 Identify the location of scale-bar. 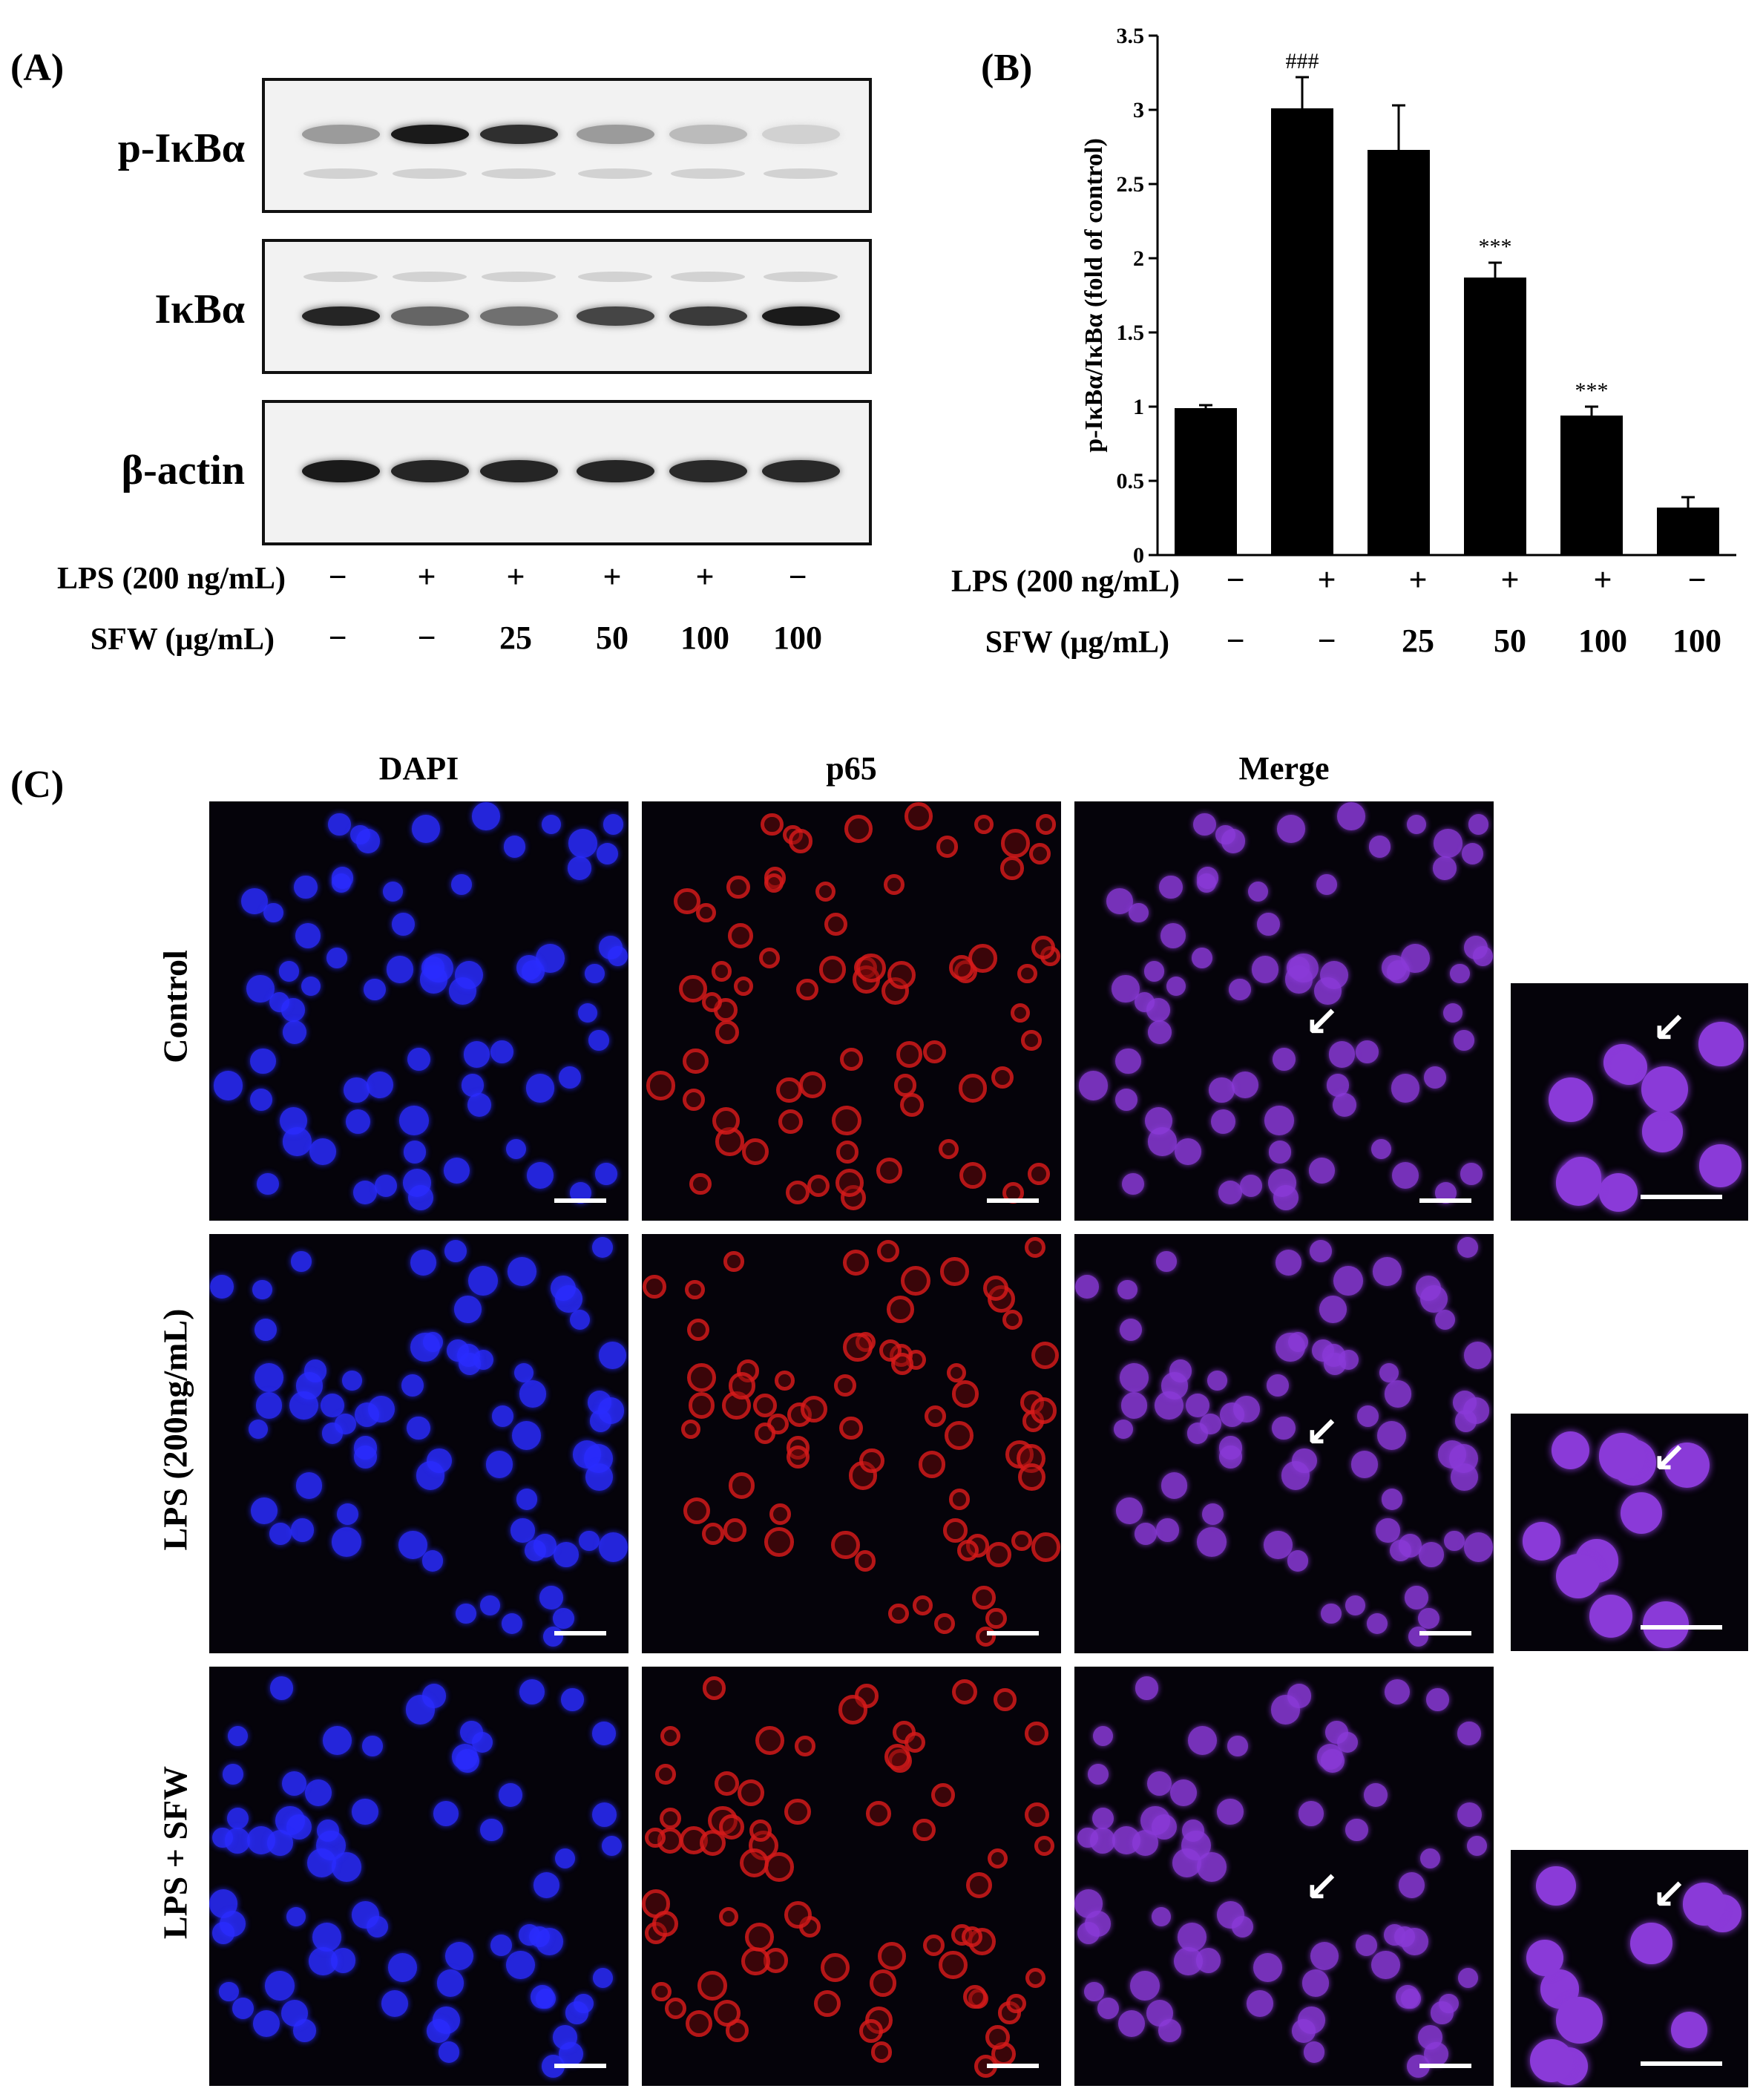
(1445, 1201).